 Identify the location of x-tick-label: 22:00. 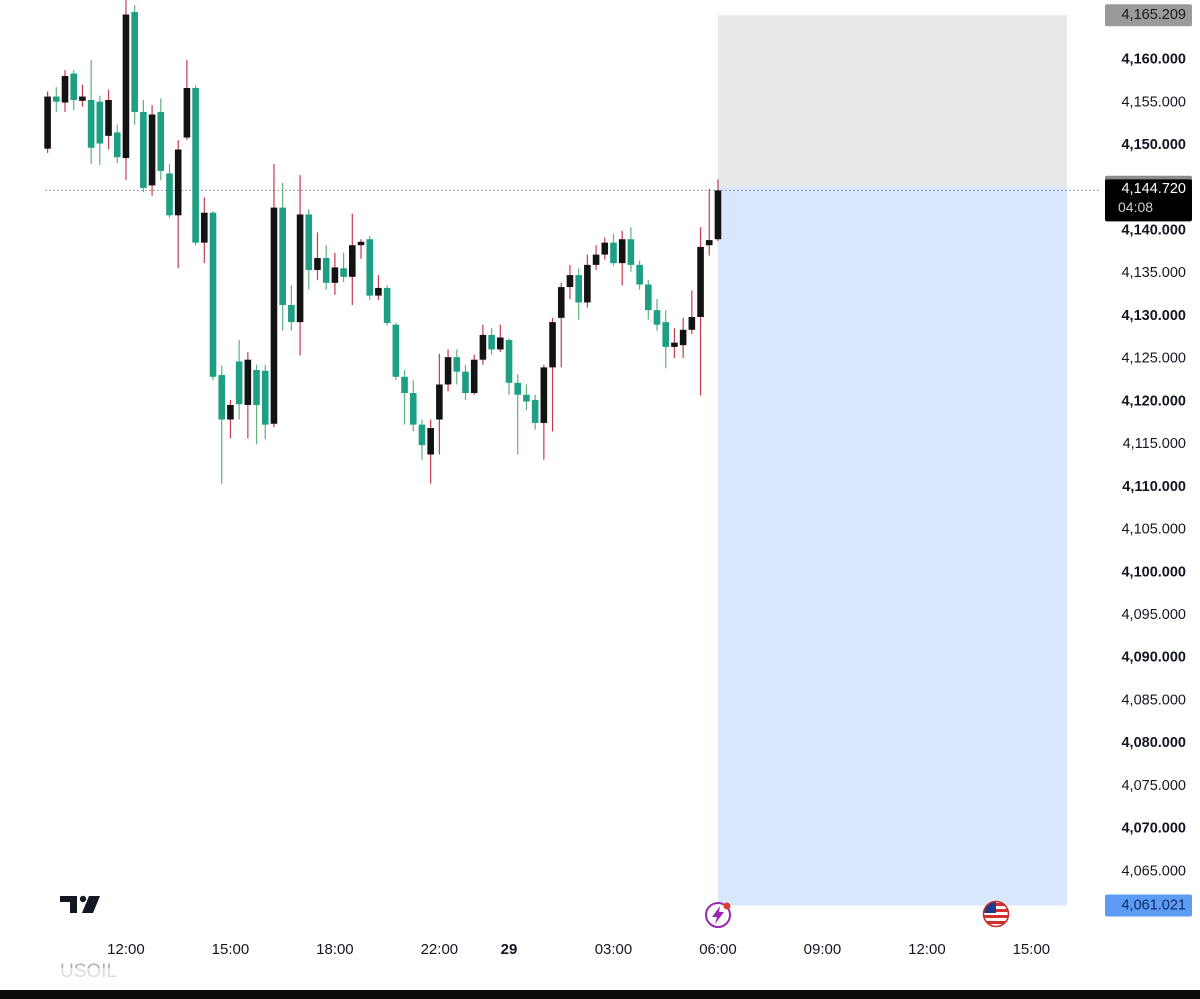
(440, 949).